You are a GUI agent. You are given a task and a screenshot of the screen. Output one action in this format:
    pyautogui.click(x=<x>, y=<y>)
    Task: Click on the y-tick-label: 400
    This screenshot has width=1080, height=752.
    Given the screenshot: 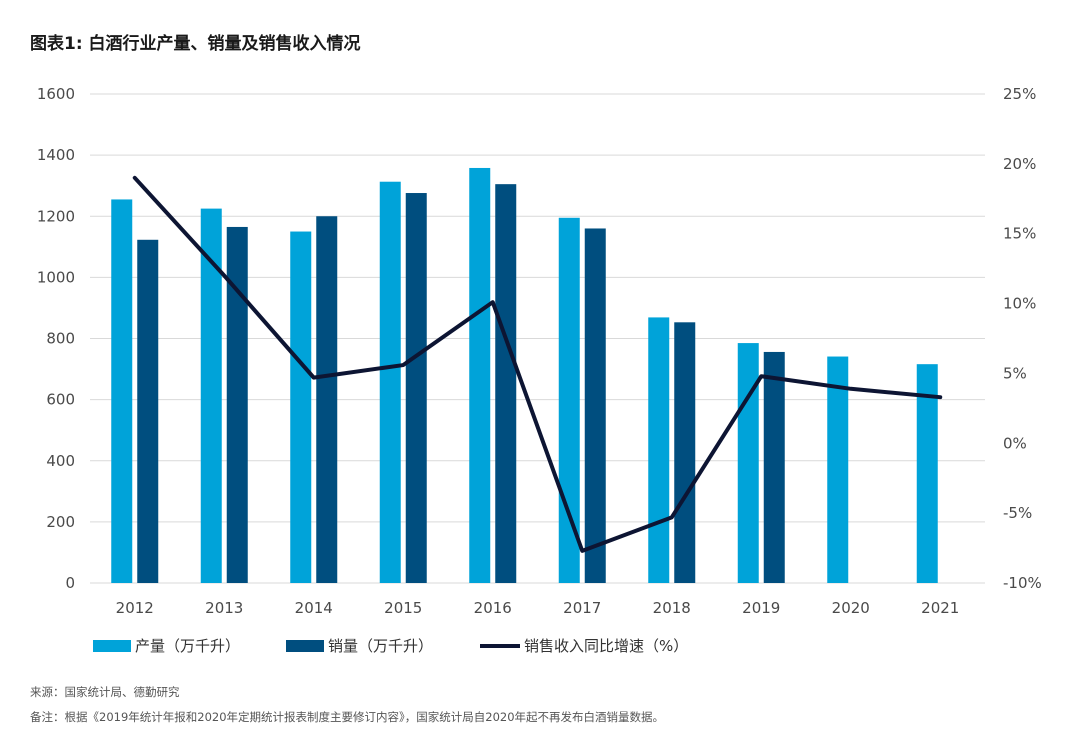 What is the action you would take?
    pyautogui.click(x=60, y=461)
    